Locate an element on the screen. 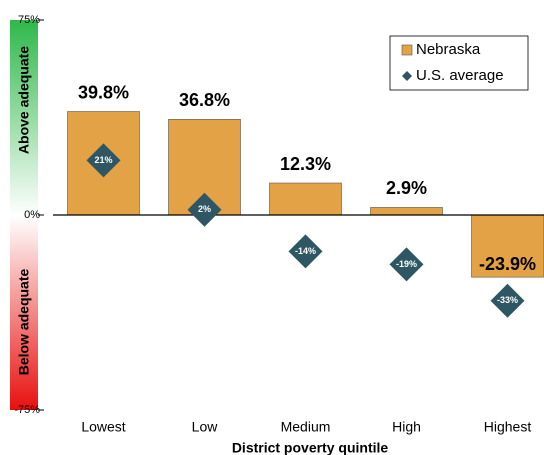 The image size is (544, 455). x-axis-title: District poverty quintile is located at coordinates (310, 447).